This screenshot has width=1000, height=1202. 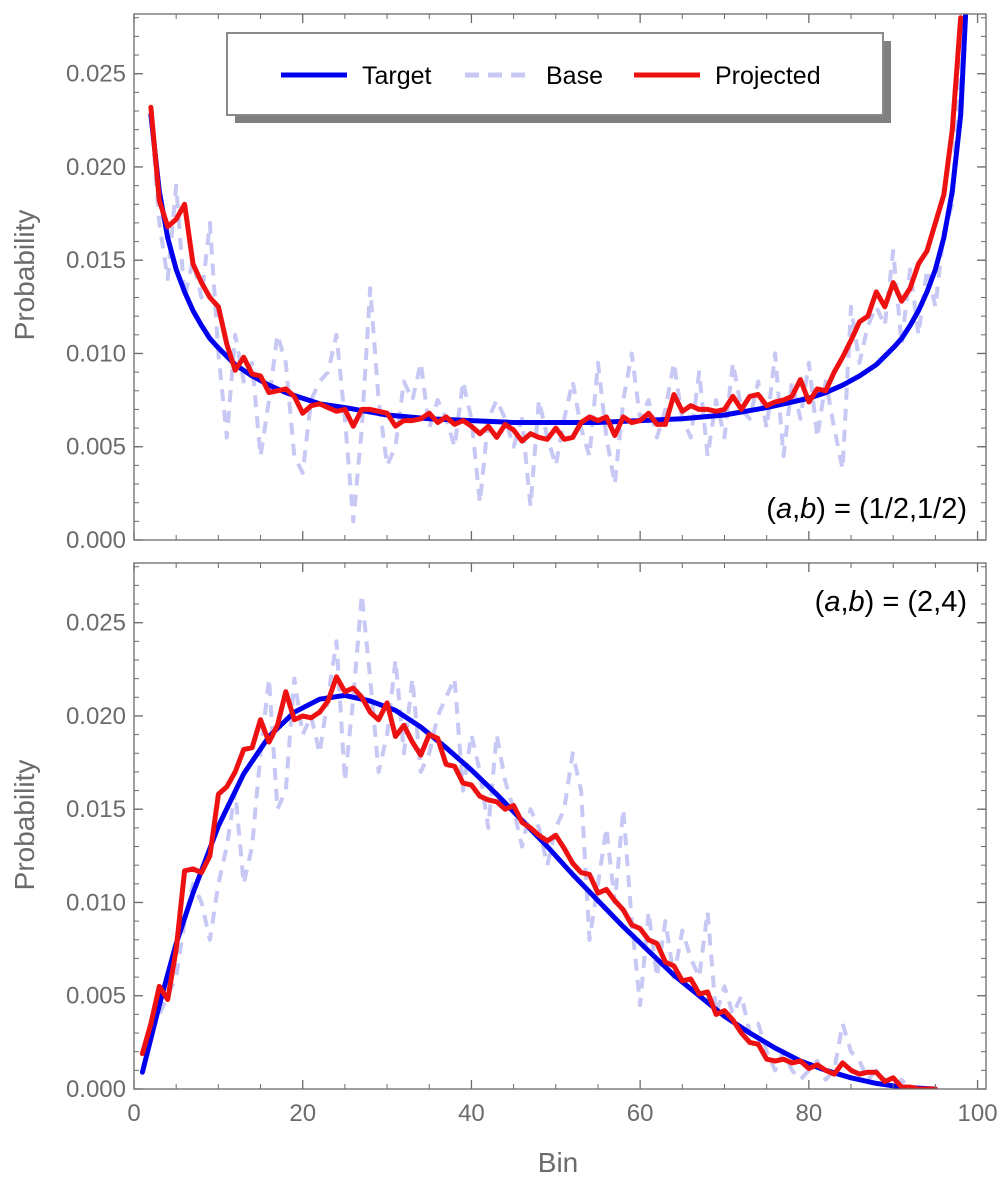 I want to click on top-panel-annotation: (a,b) = (1/2,1/2), so click(x=866, y=509).